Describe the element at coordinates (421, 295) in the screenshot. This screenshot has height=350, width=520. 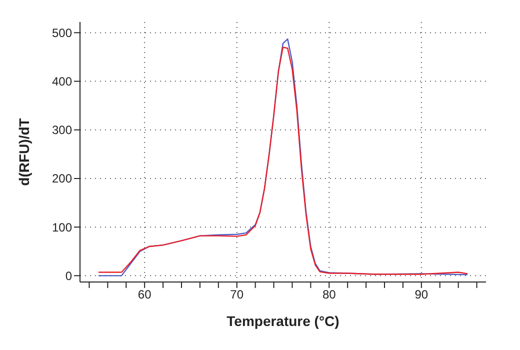
I see `x-tick-label: 90` at that location.